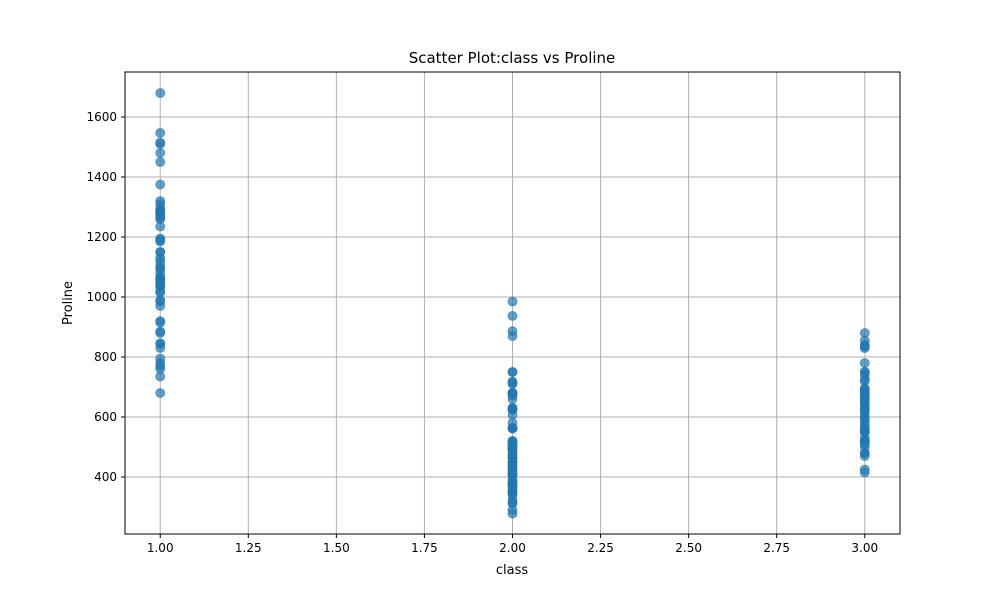 The height and width of the screenshot is (600, 1000). What do you see at coordinates (688, 548) in the screenshot?
I see `x-tick-label: 2.50` at bounding box center [688, 548].